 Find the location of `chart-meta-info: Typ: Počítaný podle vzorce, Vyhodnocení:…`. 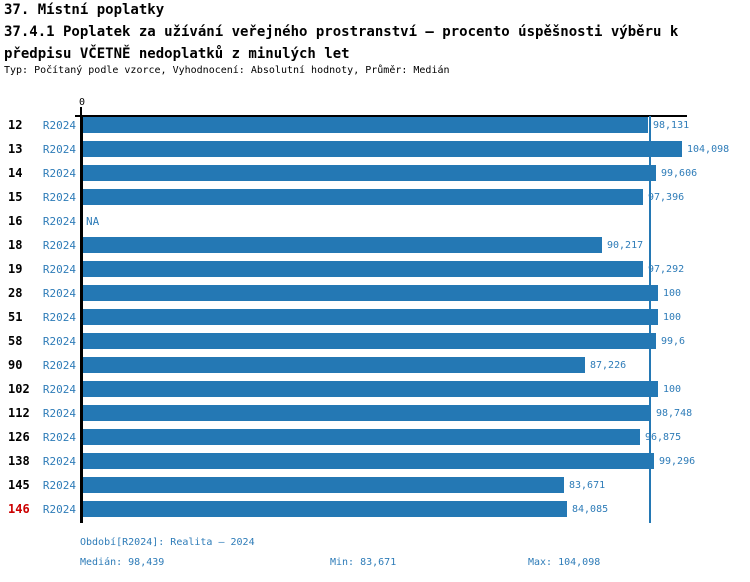

chart-meta-info: Typ: Počítaný podle vzorce, Vyhodnocení:… is located at coordinates (227, 70).